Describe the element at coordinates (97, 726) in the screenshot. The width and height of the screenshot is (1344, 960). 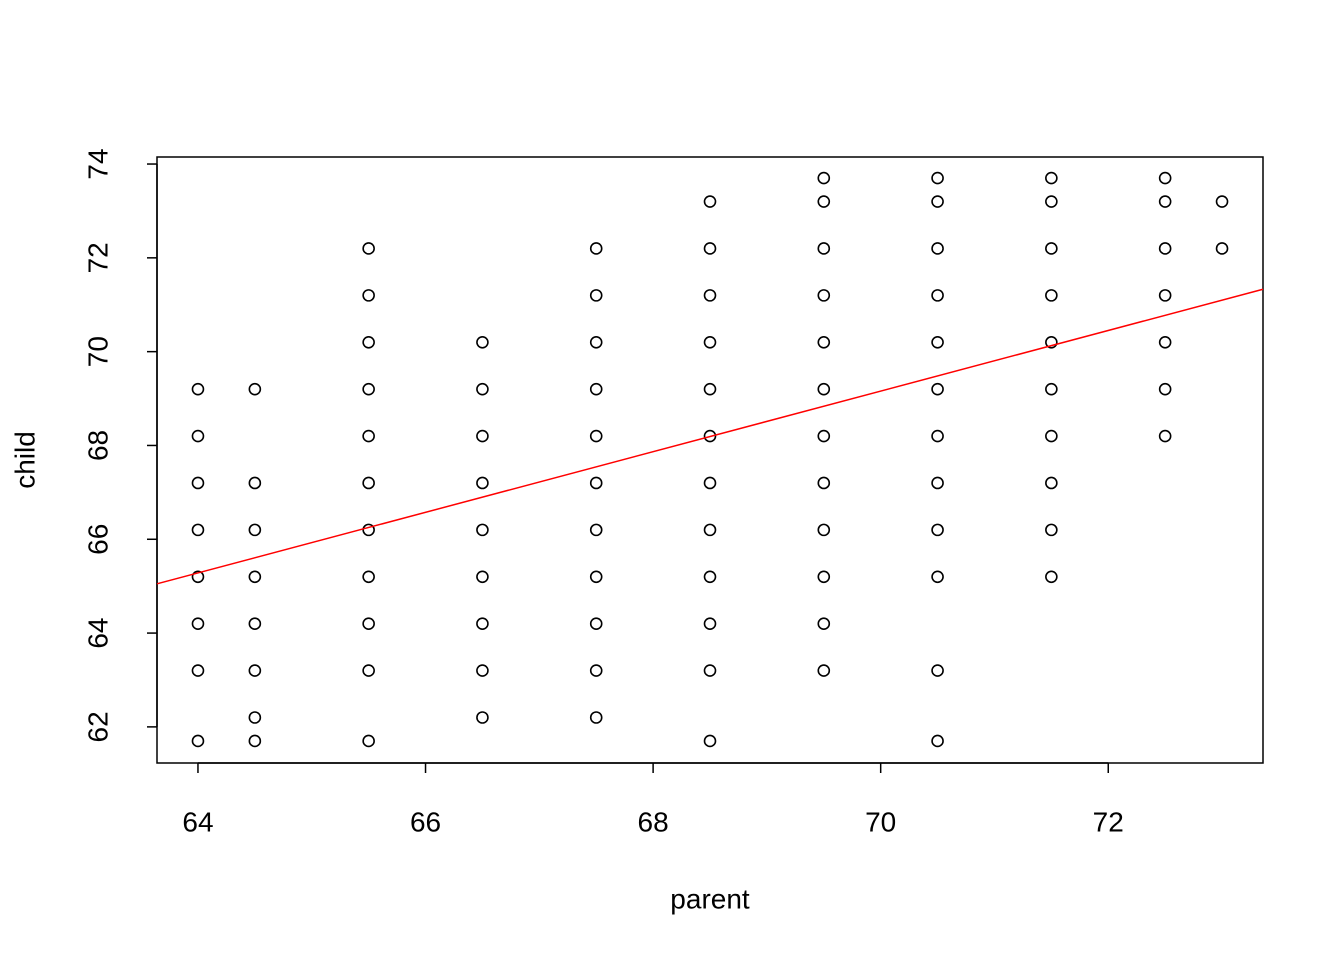
I see `y-tick-label: 62` at that location.